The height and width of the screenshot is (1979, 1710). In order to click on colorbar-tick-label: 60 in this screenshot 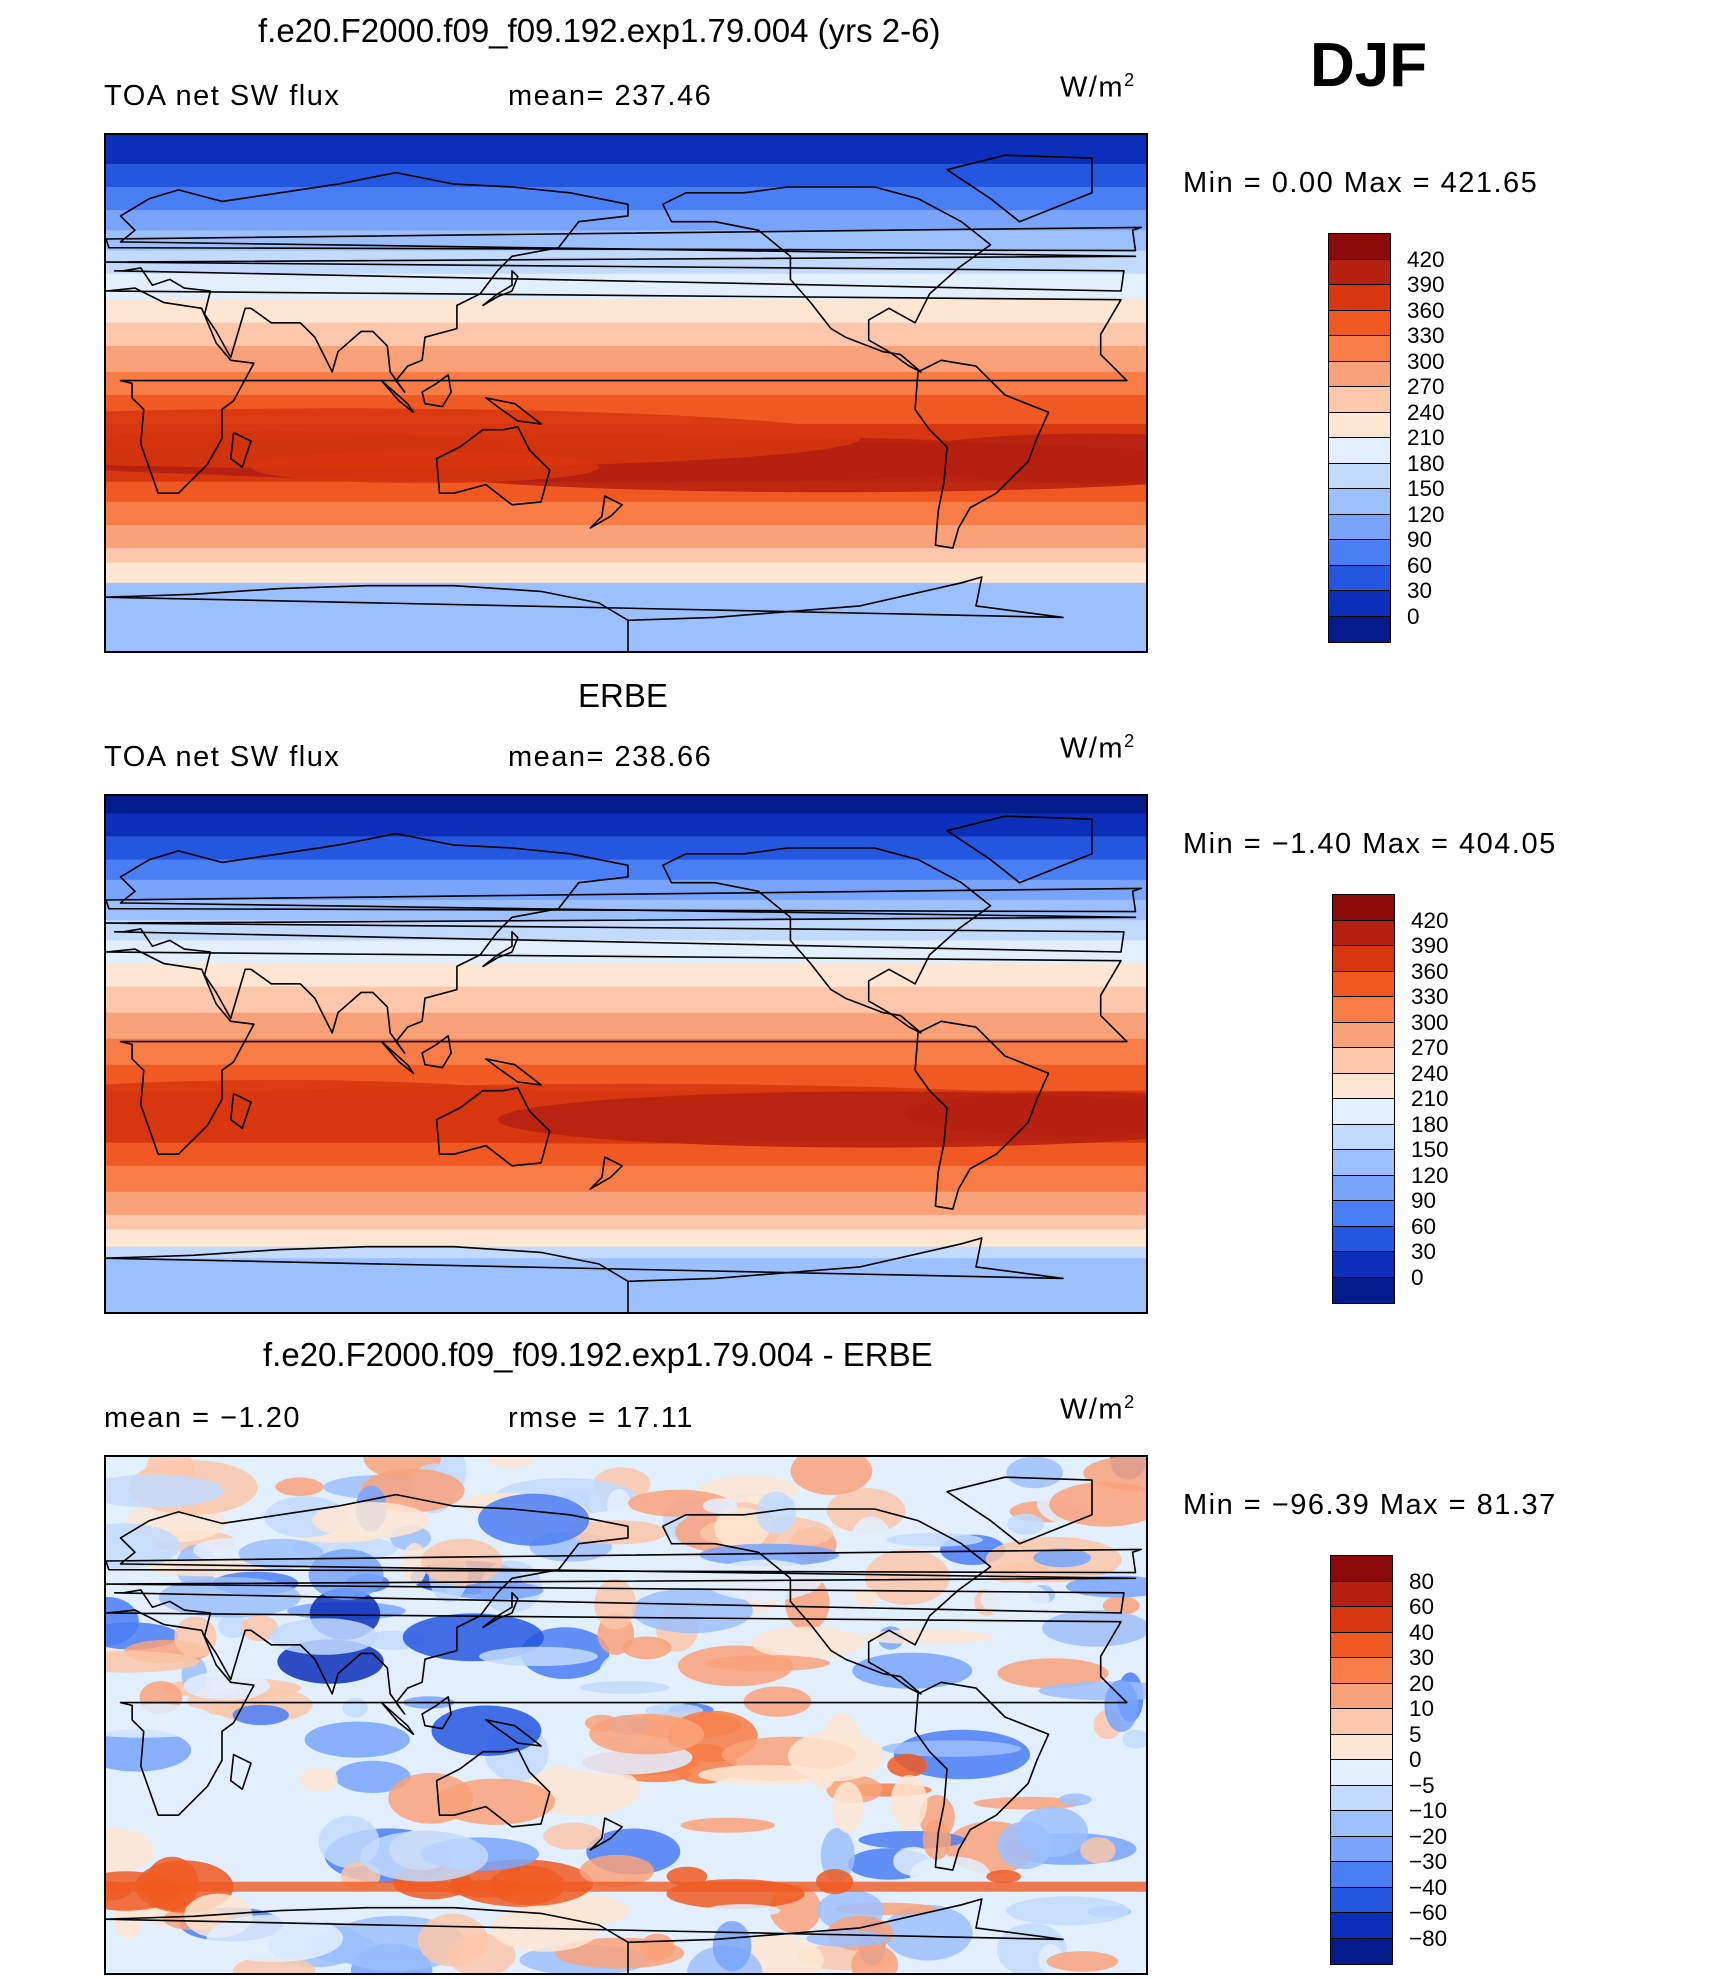, I will do `click(1420, 565)`.